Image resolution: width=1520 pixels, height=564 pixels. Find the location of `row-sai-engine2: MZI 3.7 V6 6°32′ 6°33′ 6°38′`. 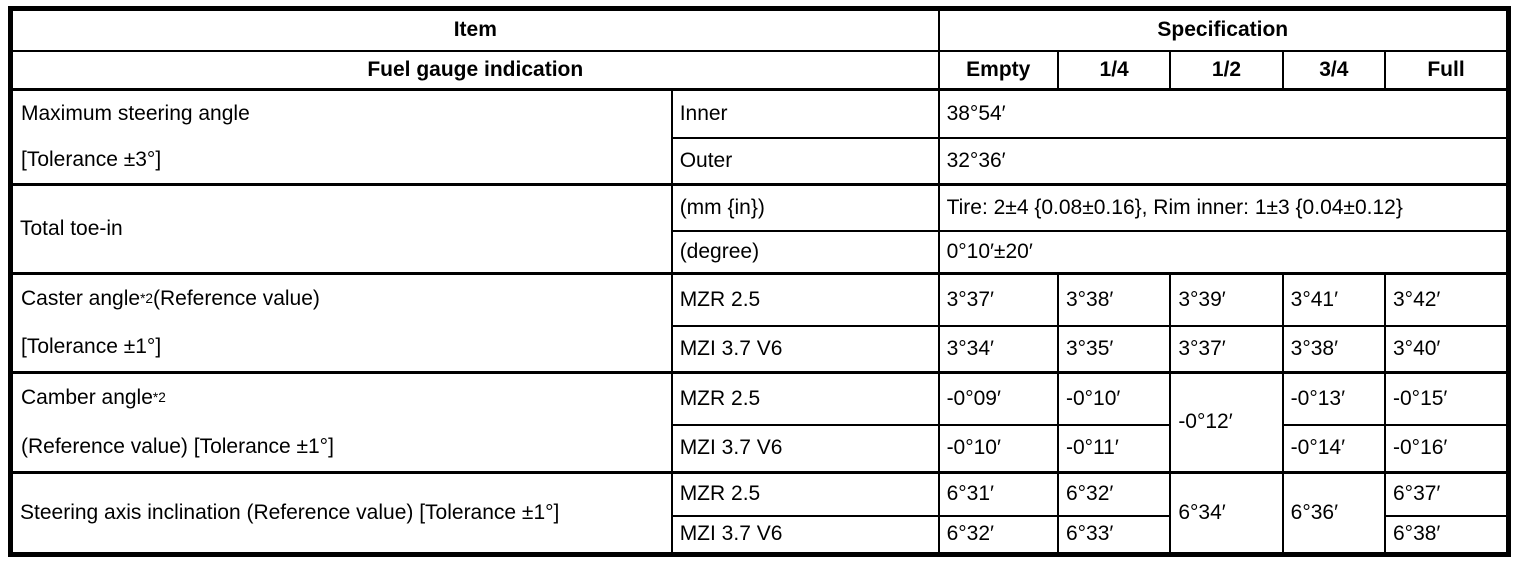

row-sai-engine2: MZI 3.7 V6 6°32′ 6°33′ 6°38′ is located at coordinates (760, 535).